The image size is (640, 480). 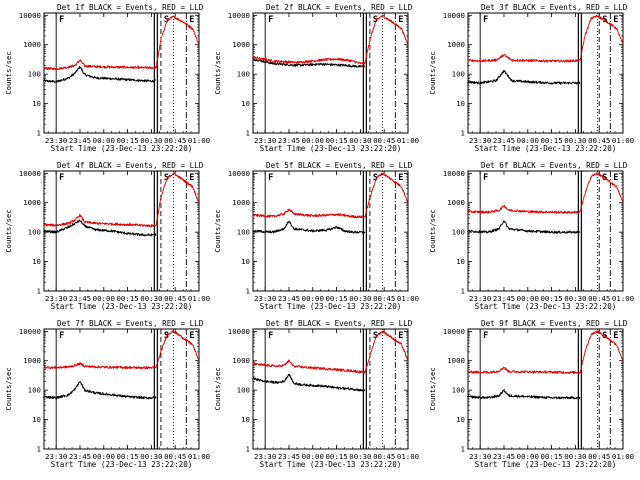 What do you see at coordinates (130, 323) in the screenshot?
I see `chart-title: Det 7f BLACK = Events, RED = LLD` at bounding box center [130, 323].